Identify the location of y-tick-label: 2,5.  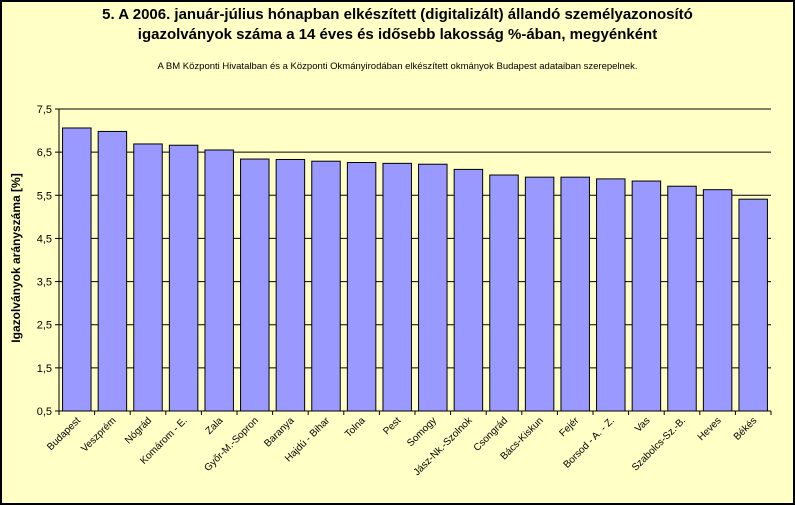
(44, 326).